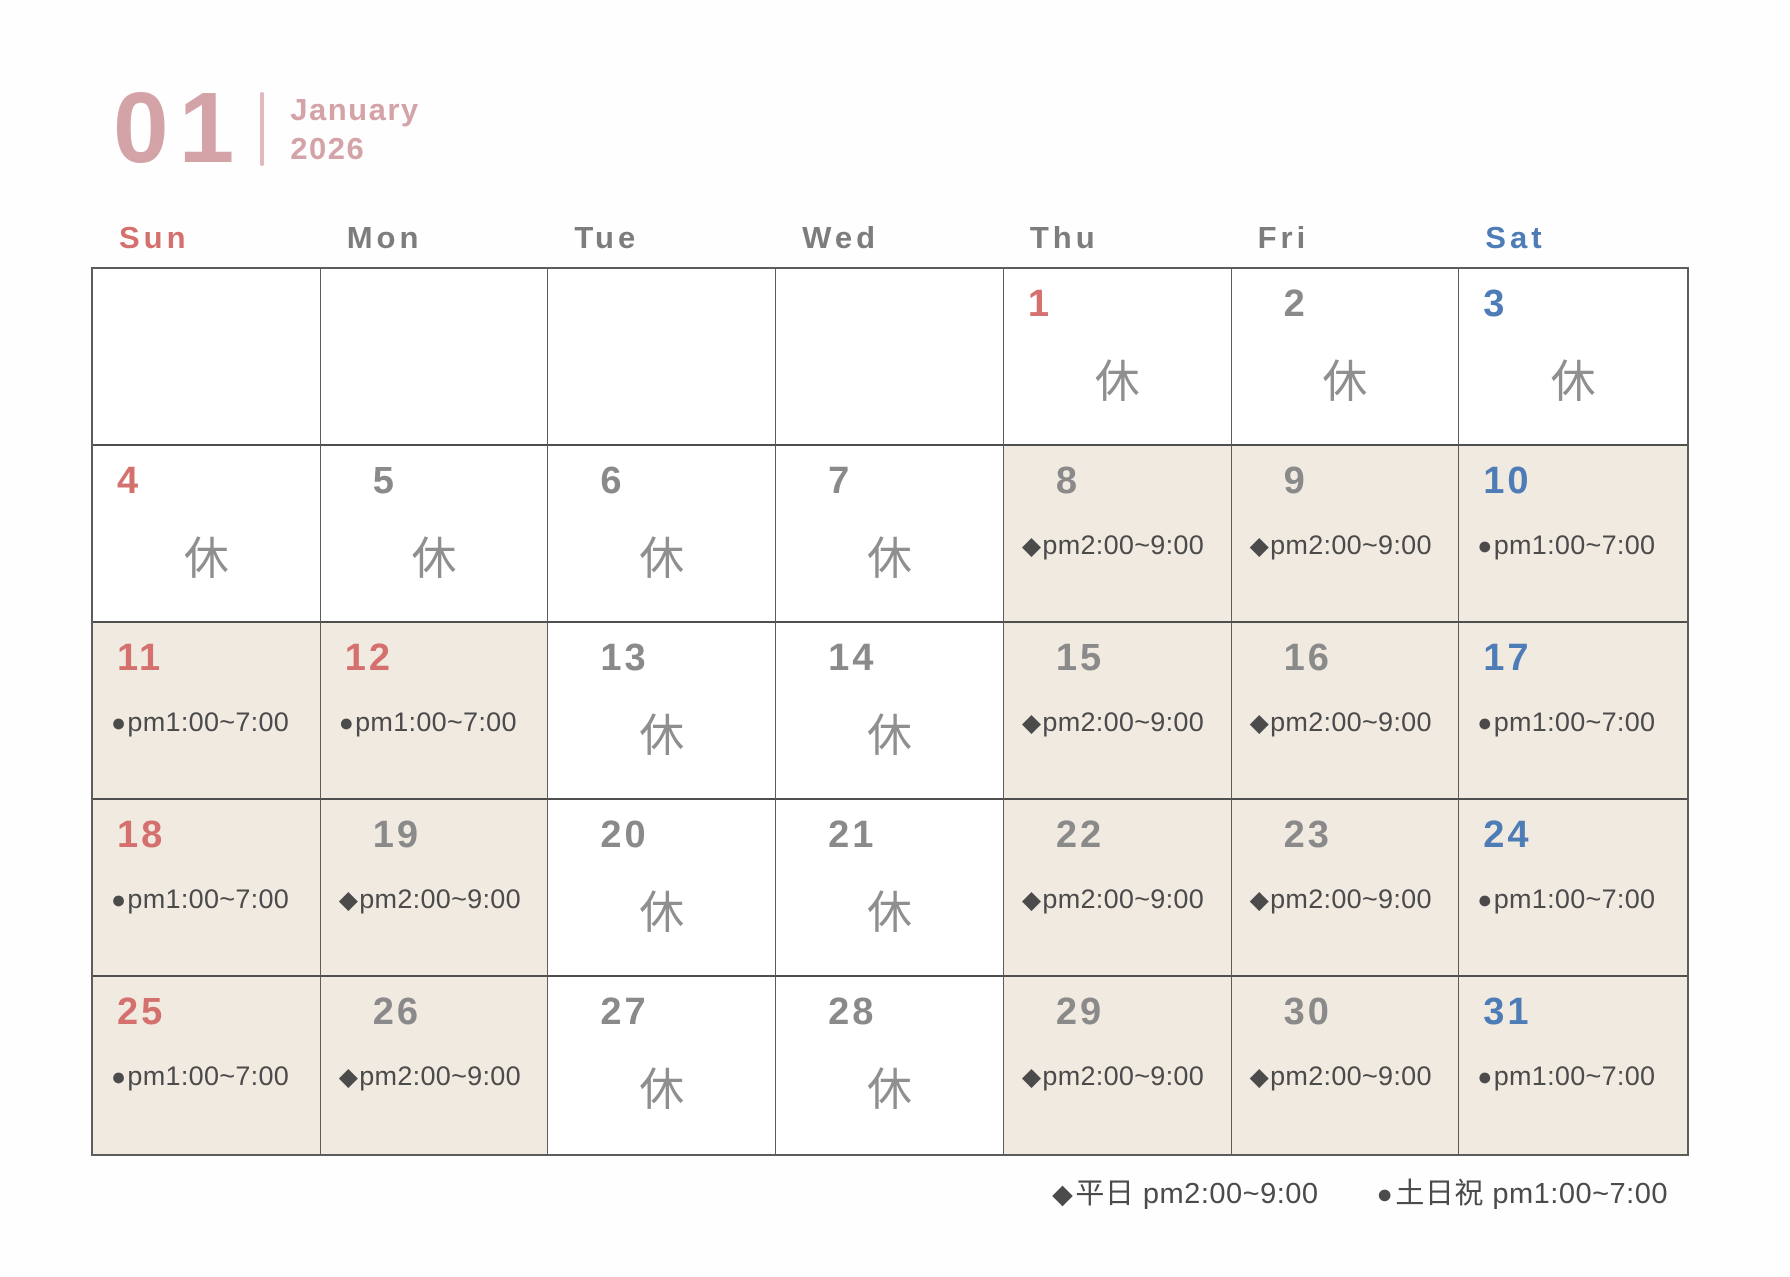  I want to click on day-number: 18, so click(141, 835).